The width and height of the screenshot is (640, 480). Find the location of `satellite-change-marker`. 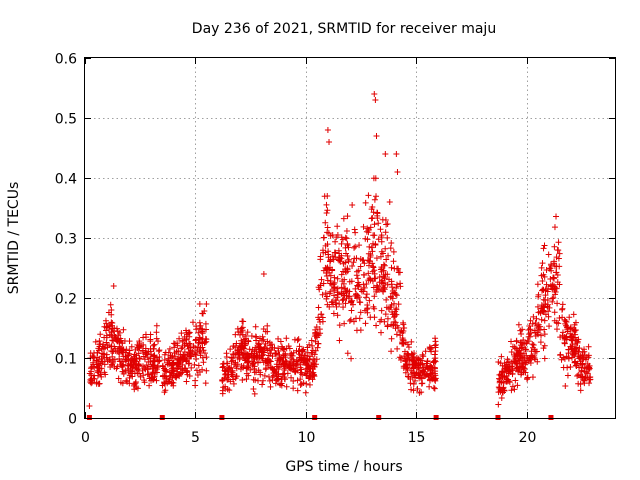

satellite-change-marker is located at coordinates (379, 417).